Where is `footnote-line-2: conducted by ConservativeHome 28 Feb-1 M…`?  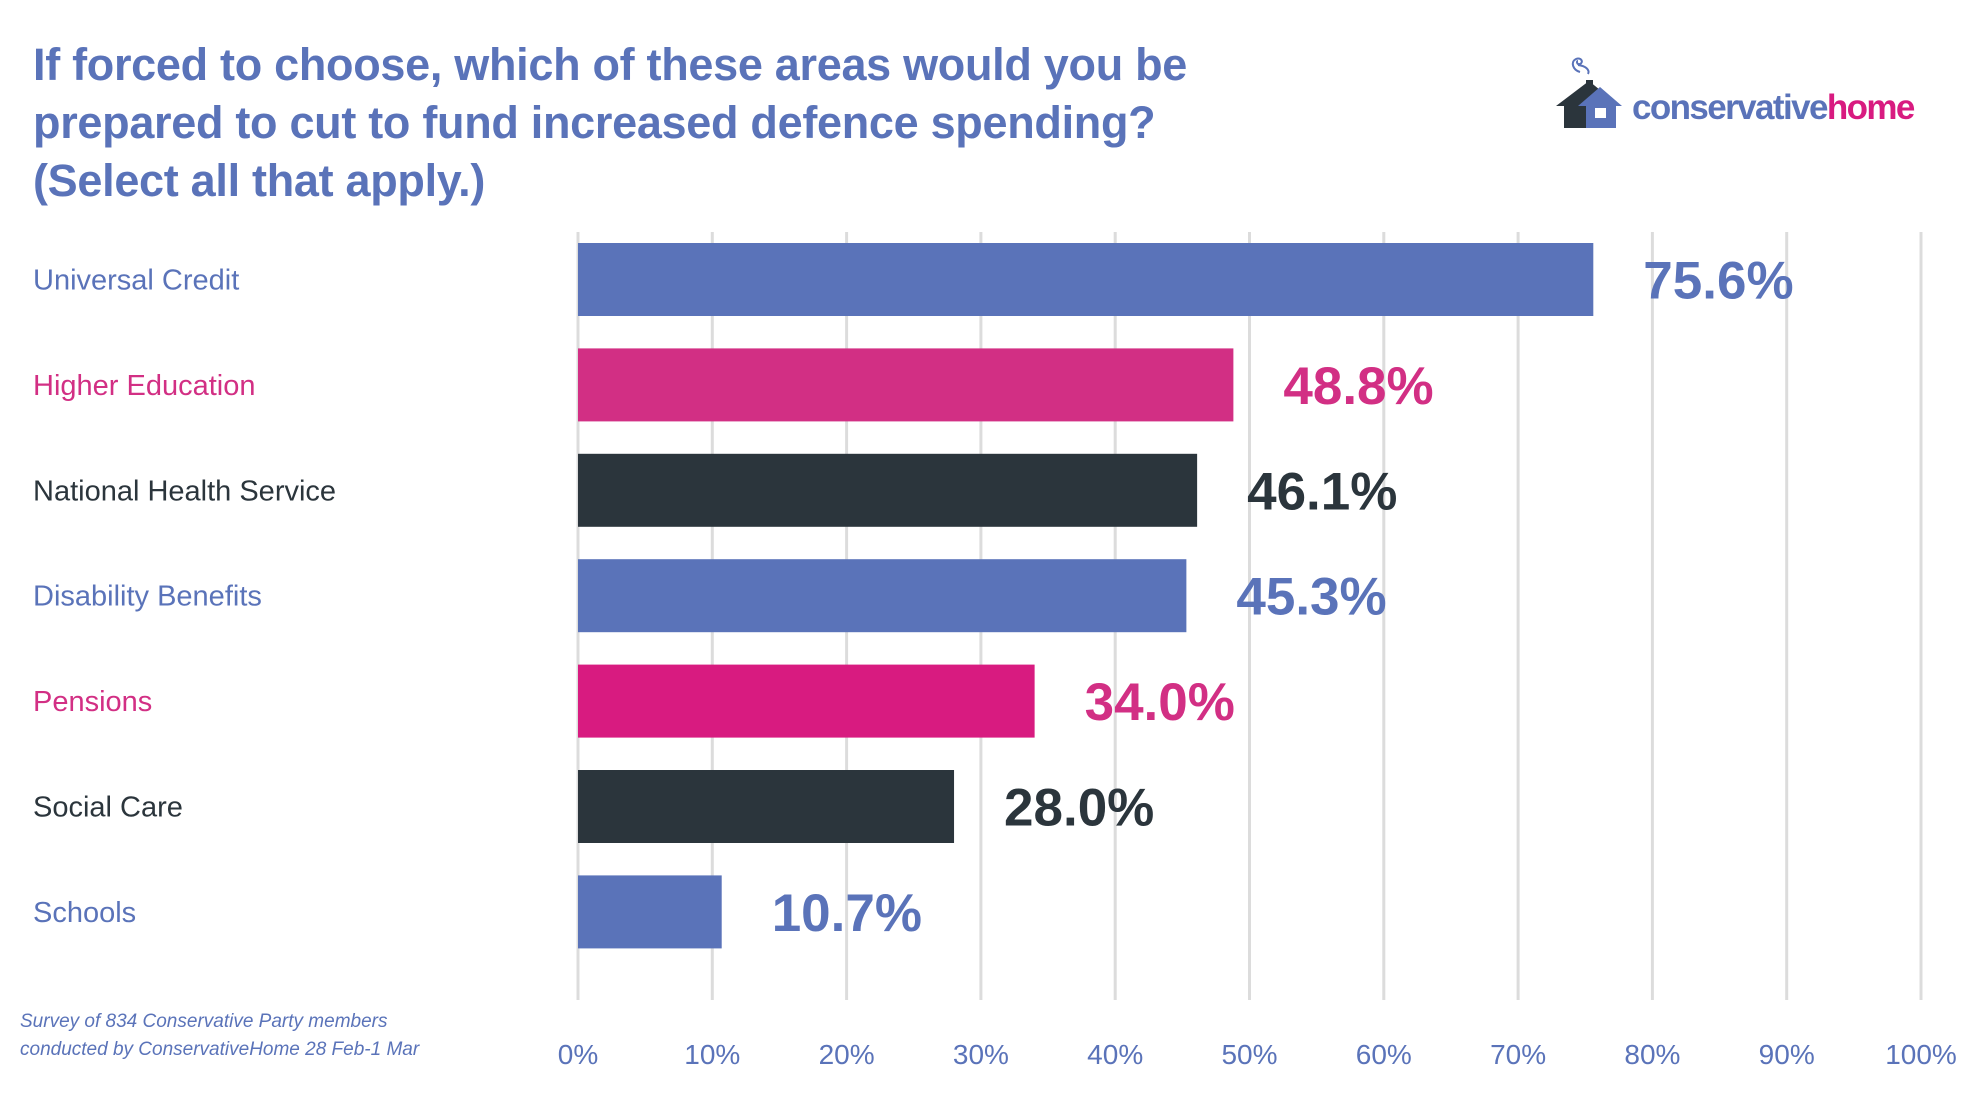 footnote-line-2: conducted by ConservativeHome 28 Feb-1 M… is located at coordinates (220, 1049).